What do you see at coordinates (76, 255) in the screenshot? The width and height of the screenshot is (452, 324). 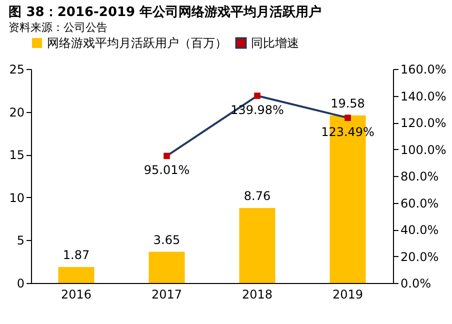 I see `data-label: 1.87` at bounding box center [76, 255].